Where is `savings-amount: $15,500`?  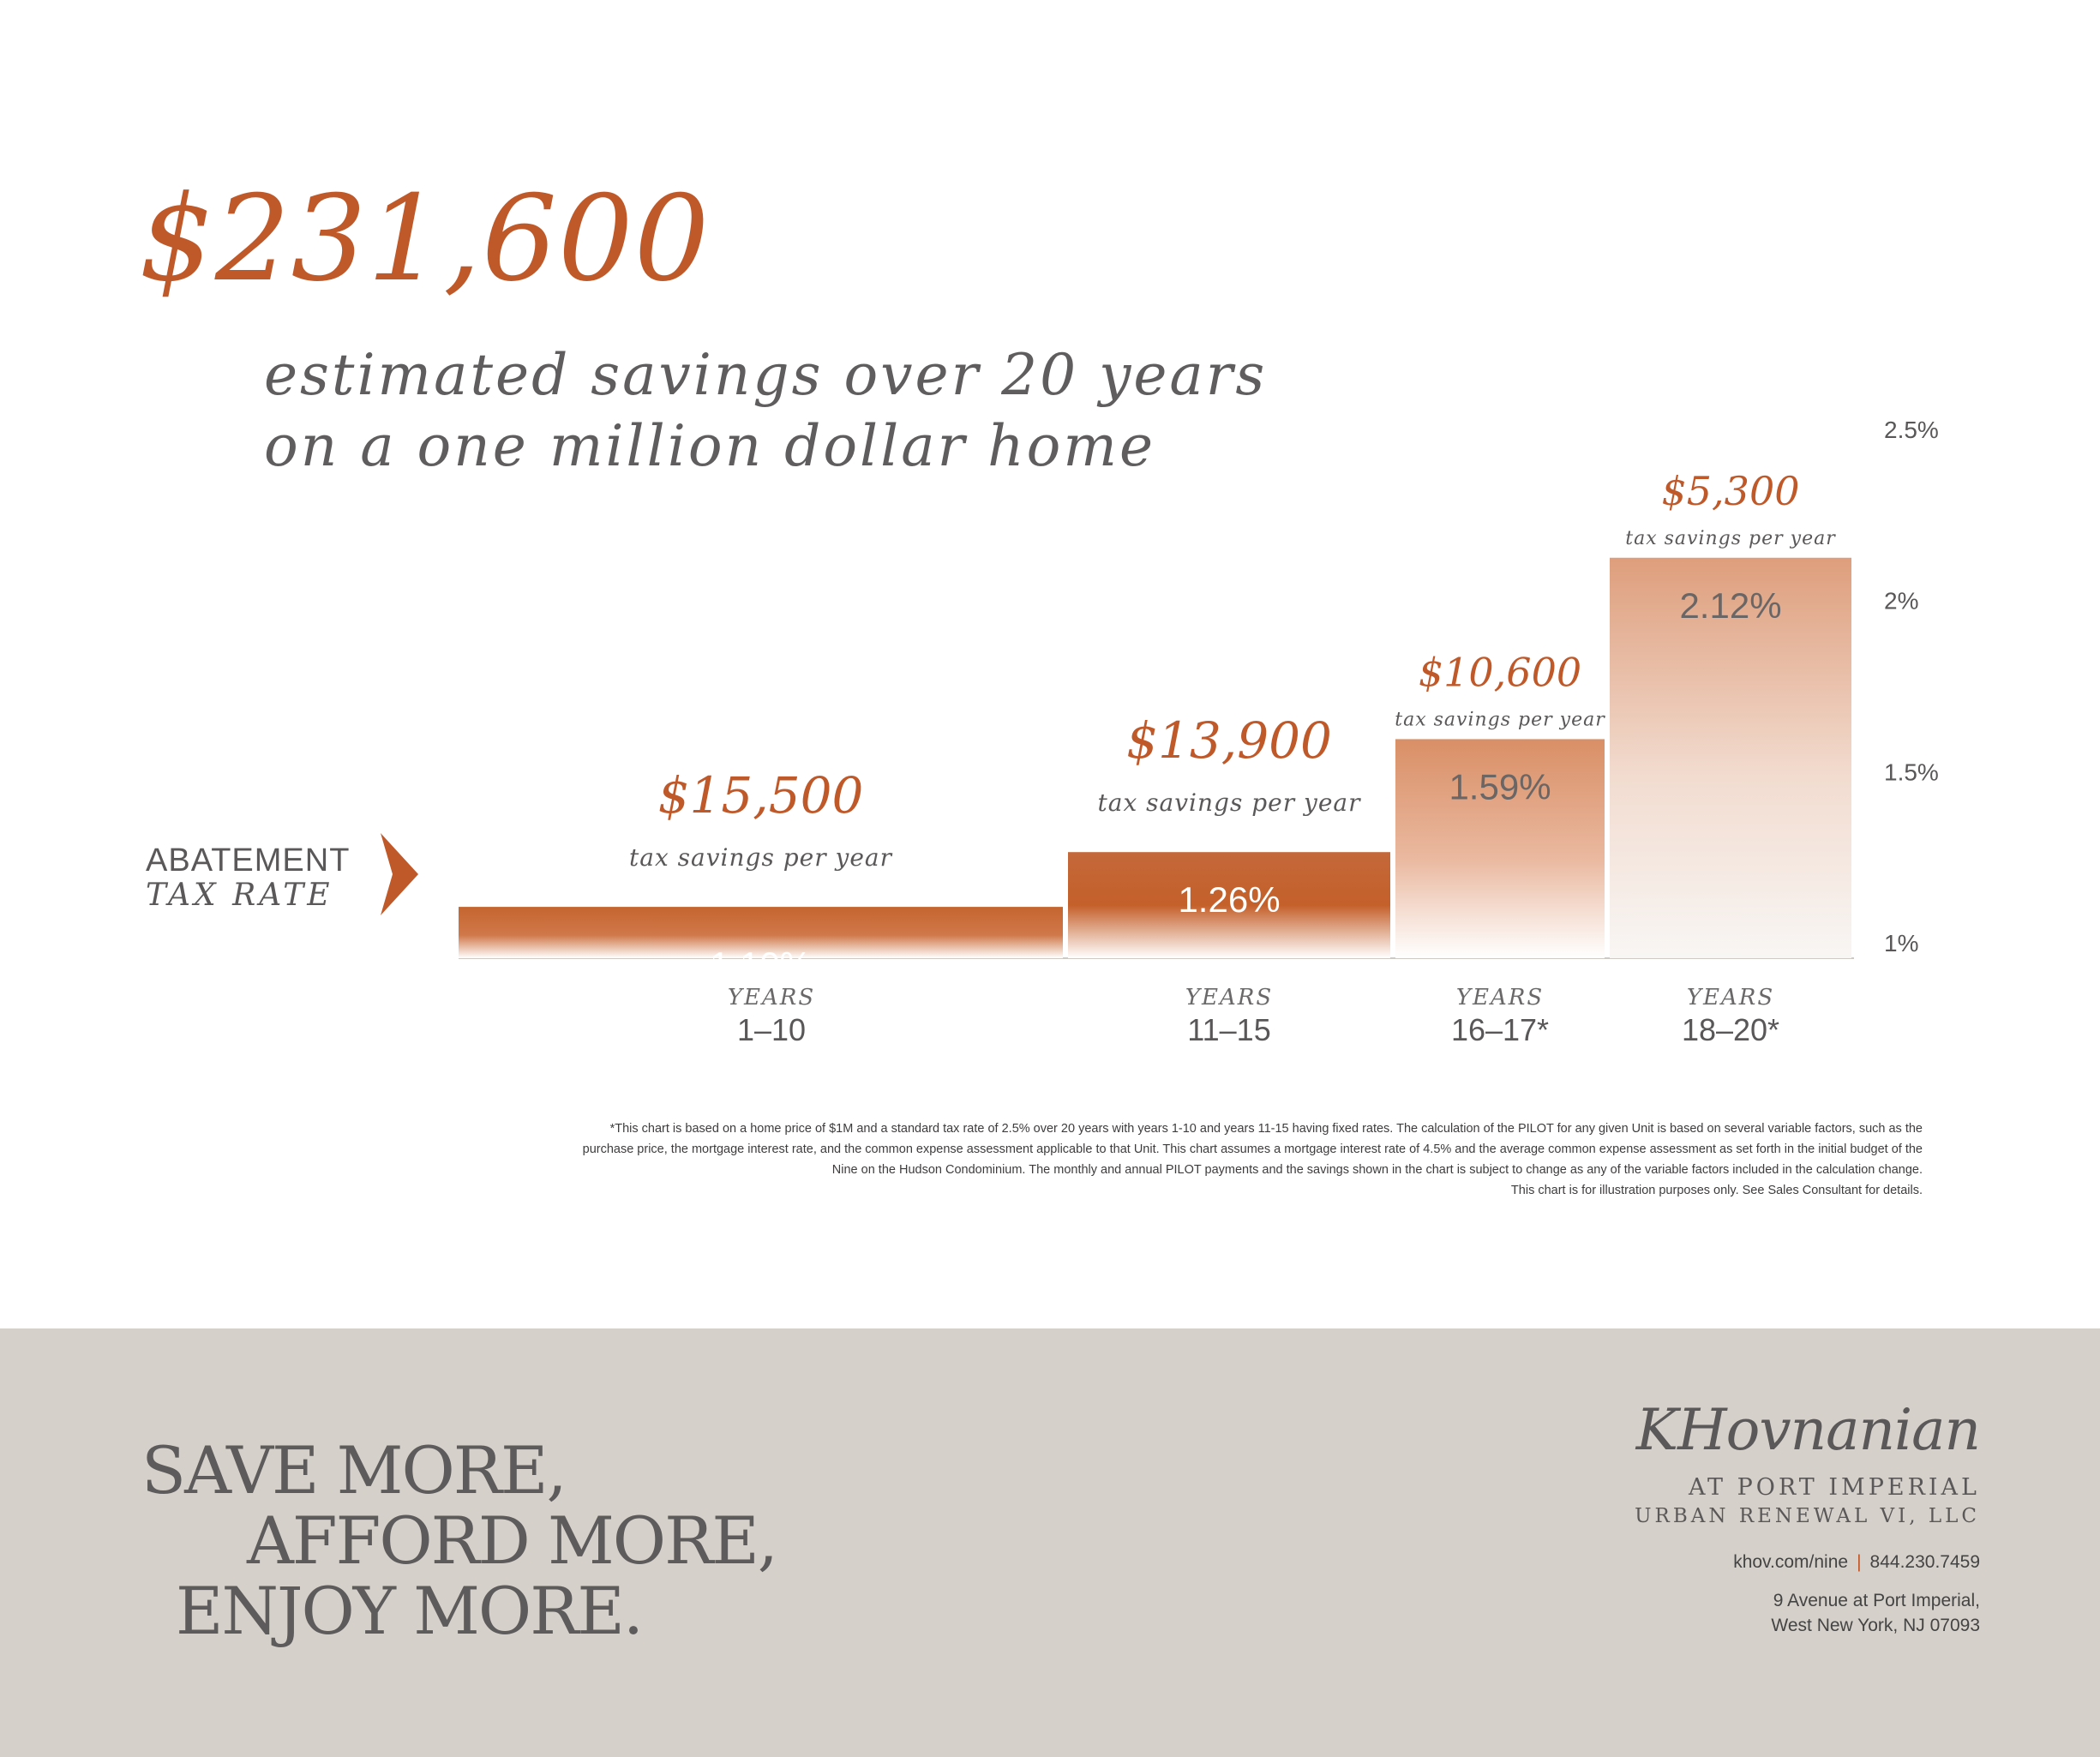 savings-amount: $15,500 is located at coordinates (761, 795).